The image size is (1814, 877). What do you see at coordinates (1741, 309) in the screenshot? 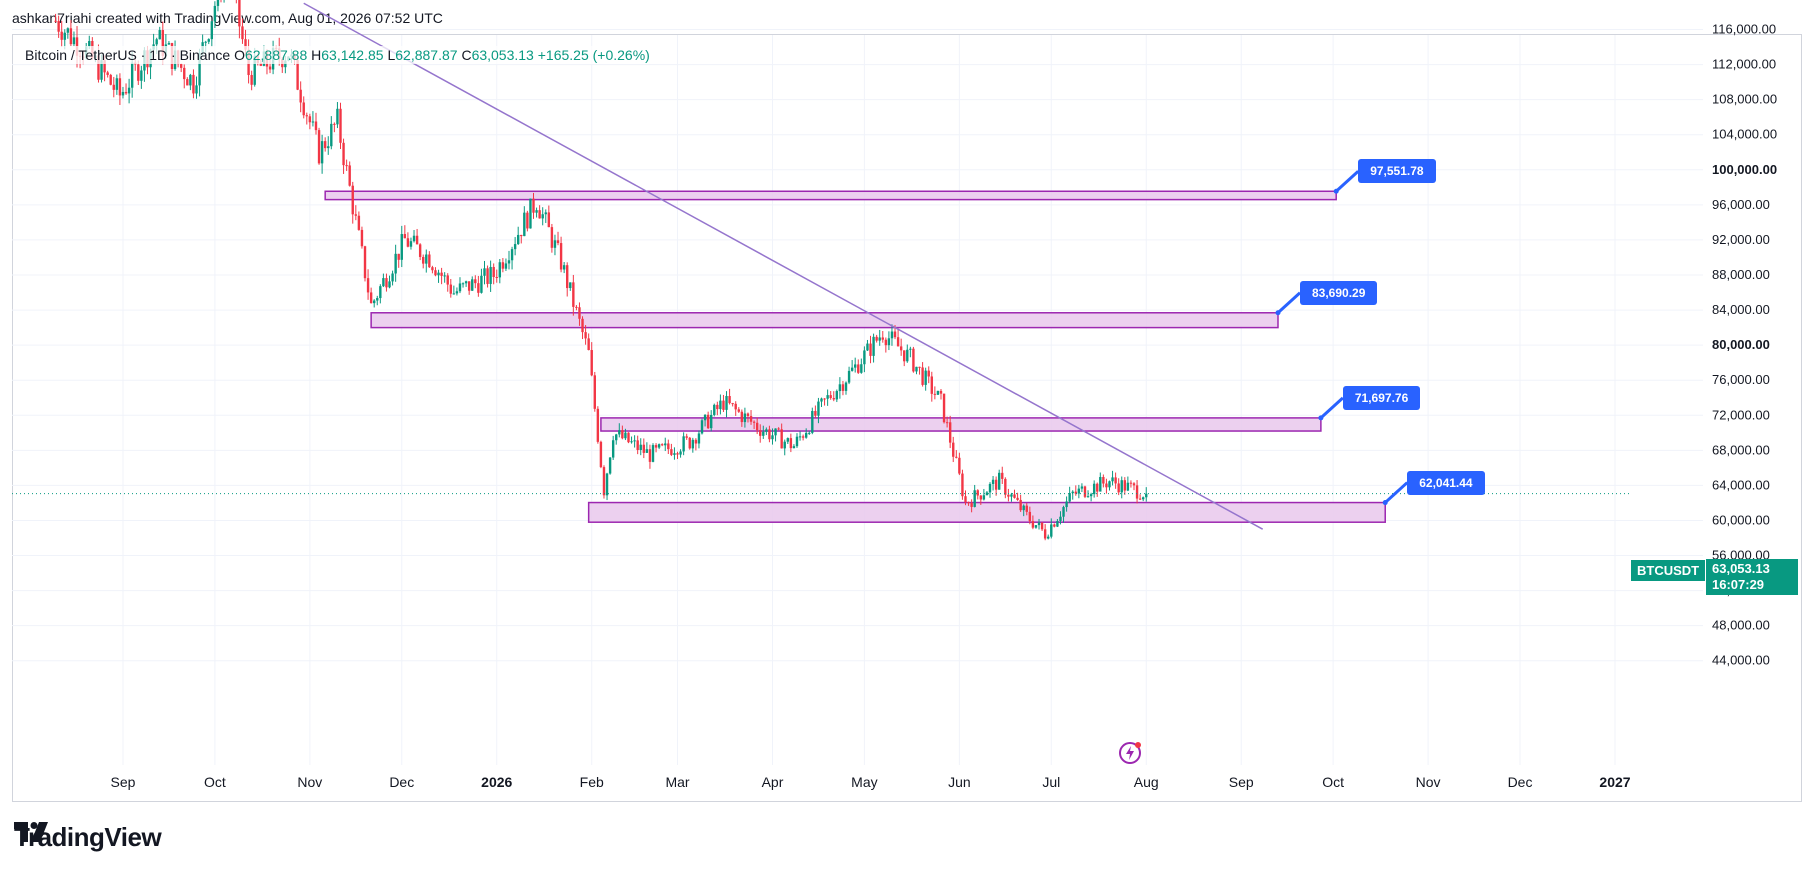
I see `y-tick-label: 84,000.00` at bounding box center [1741, 309].